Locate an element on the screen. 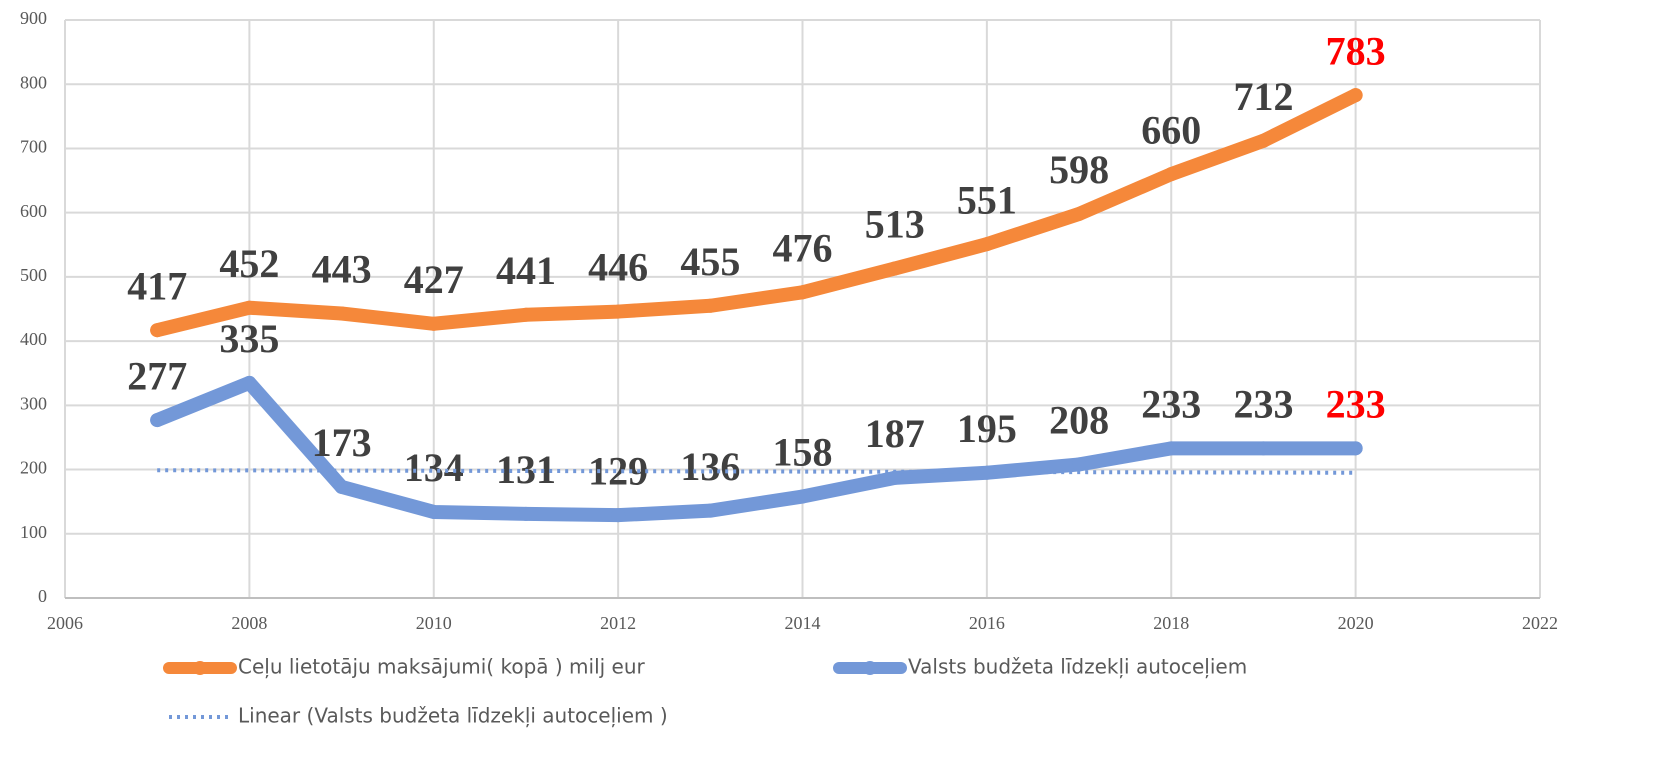  x-tick-label: 2006 is located at coordinates (65, 623).